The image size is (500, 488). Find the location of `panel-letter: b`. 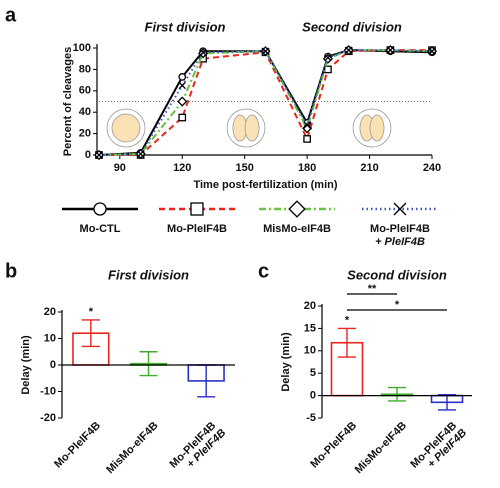

panel-letter: b is located at coordinates (11, 271).